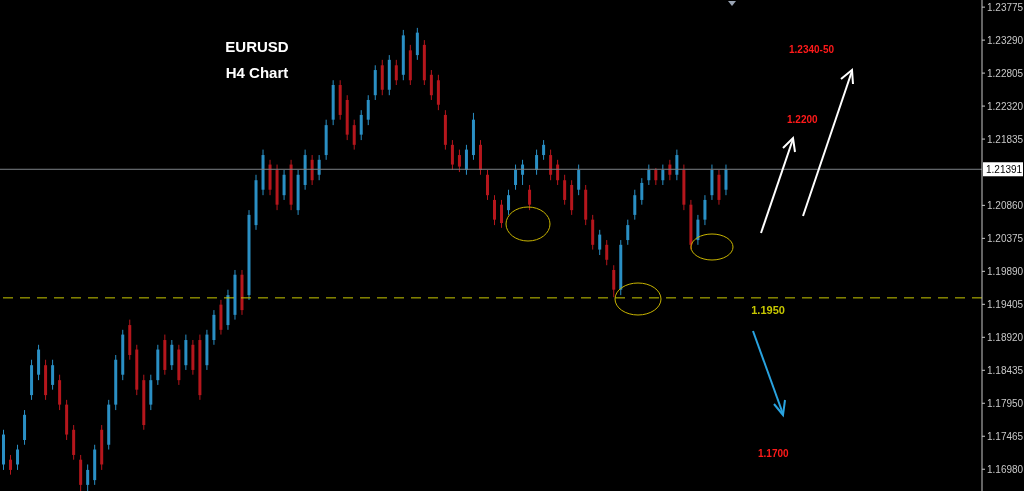  What do you see at coordinates (768, 309) in the screenshot?
I see `ref-line-label: 1.1950` at bounding box center [768, 309].